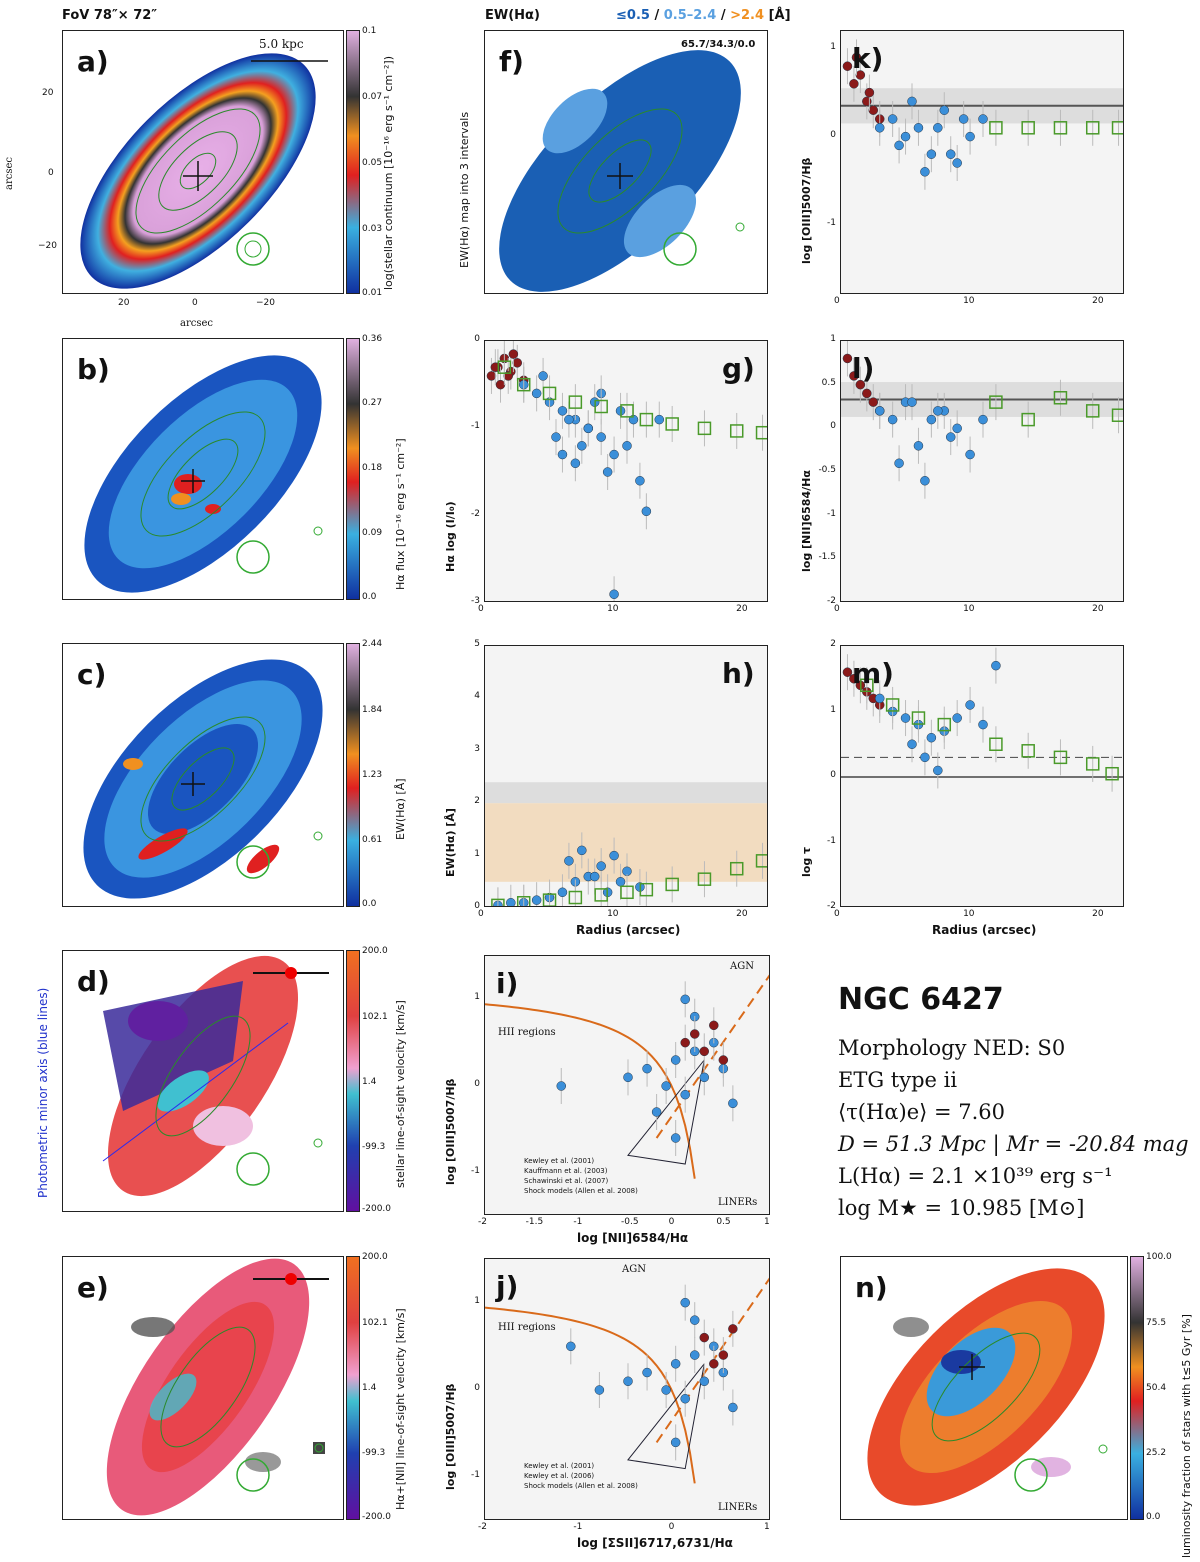 This screenshot has height=1562, width=1200. I want to click on ew-bin-low: ≤0.5, so click(633, 15).